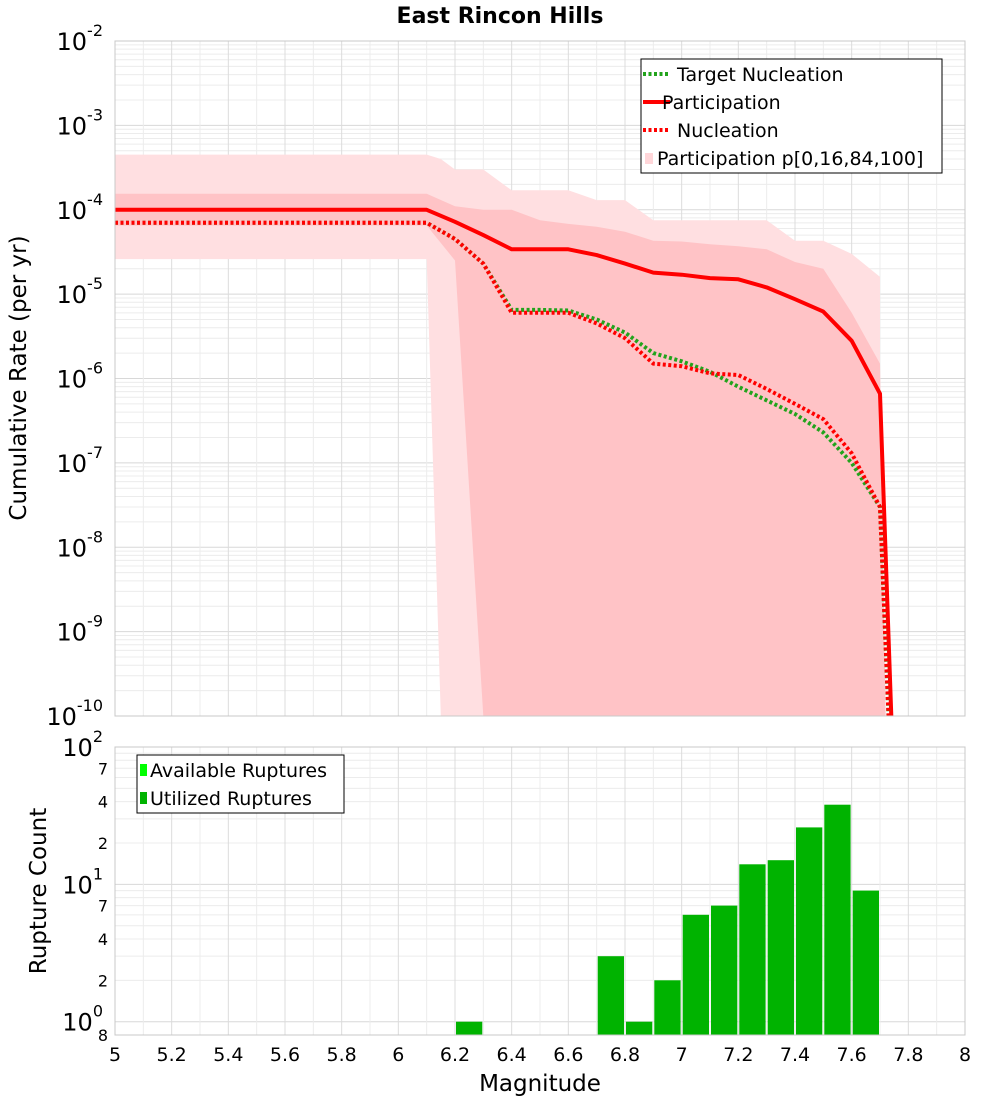 The width and height of the screenshot is (1000, 1100). I want to click on top-legend-box, so click(791, 116).